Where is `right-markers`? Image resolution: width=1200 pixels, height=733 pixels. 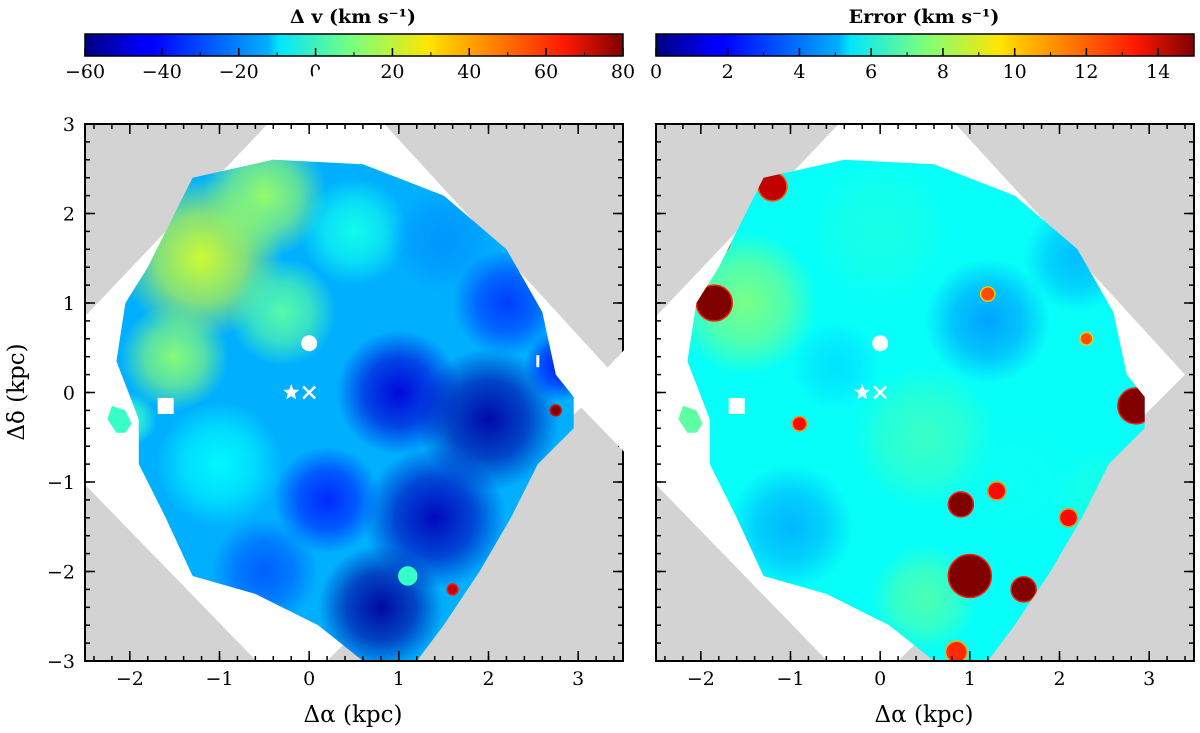 right-markers is located at coordinates (808, 374).